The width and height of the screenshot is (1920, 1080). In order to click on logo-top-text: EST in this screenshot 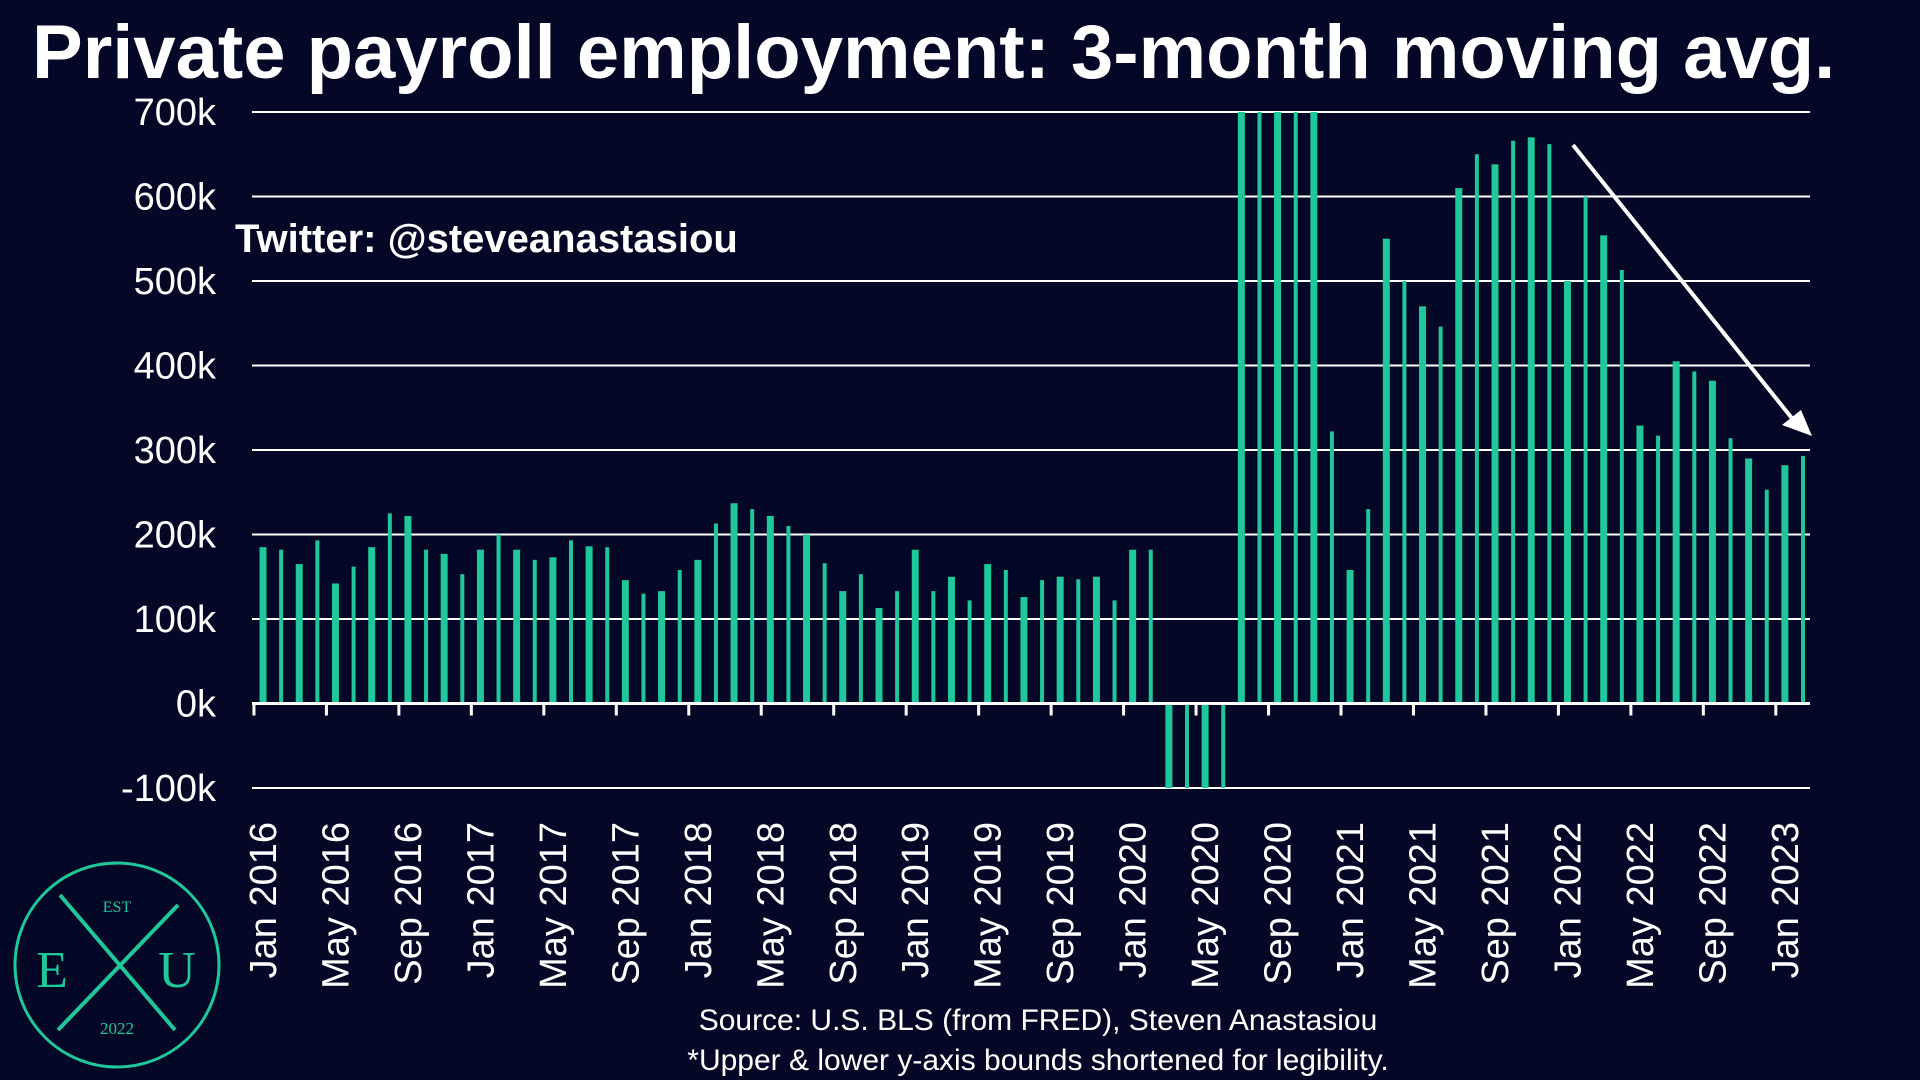, I will do `click(117, 907)`.